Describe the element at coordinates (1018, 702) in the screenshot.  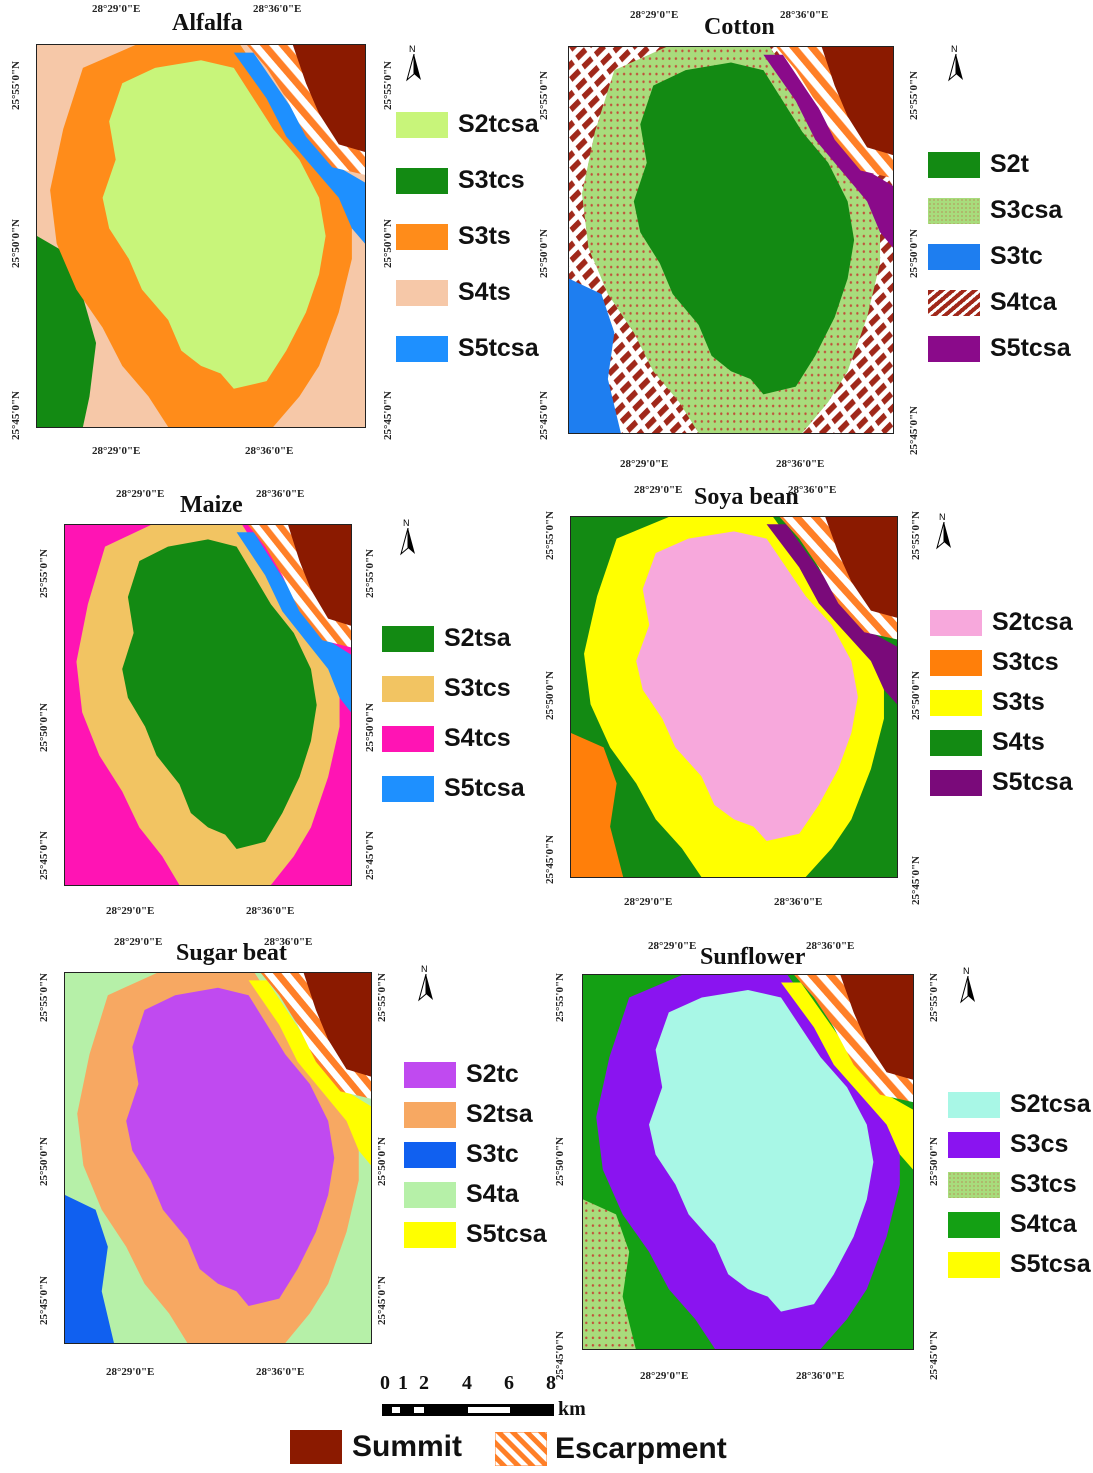
I see `legend-label: S3ts` at that location.